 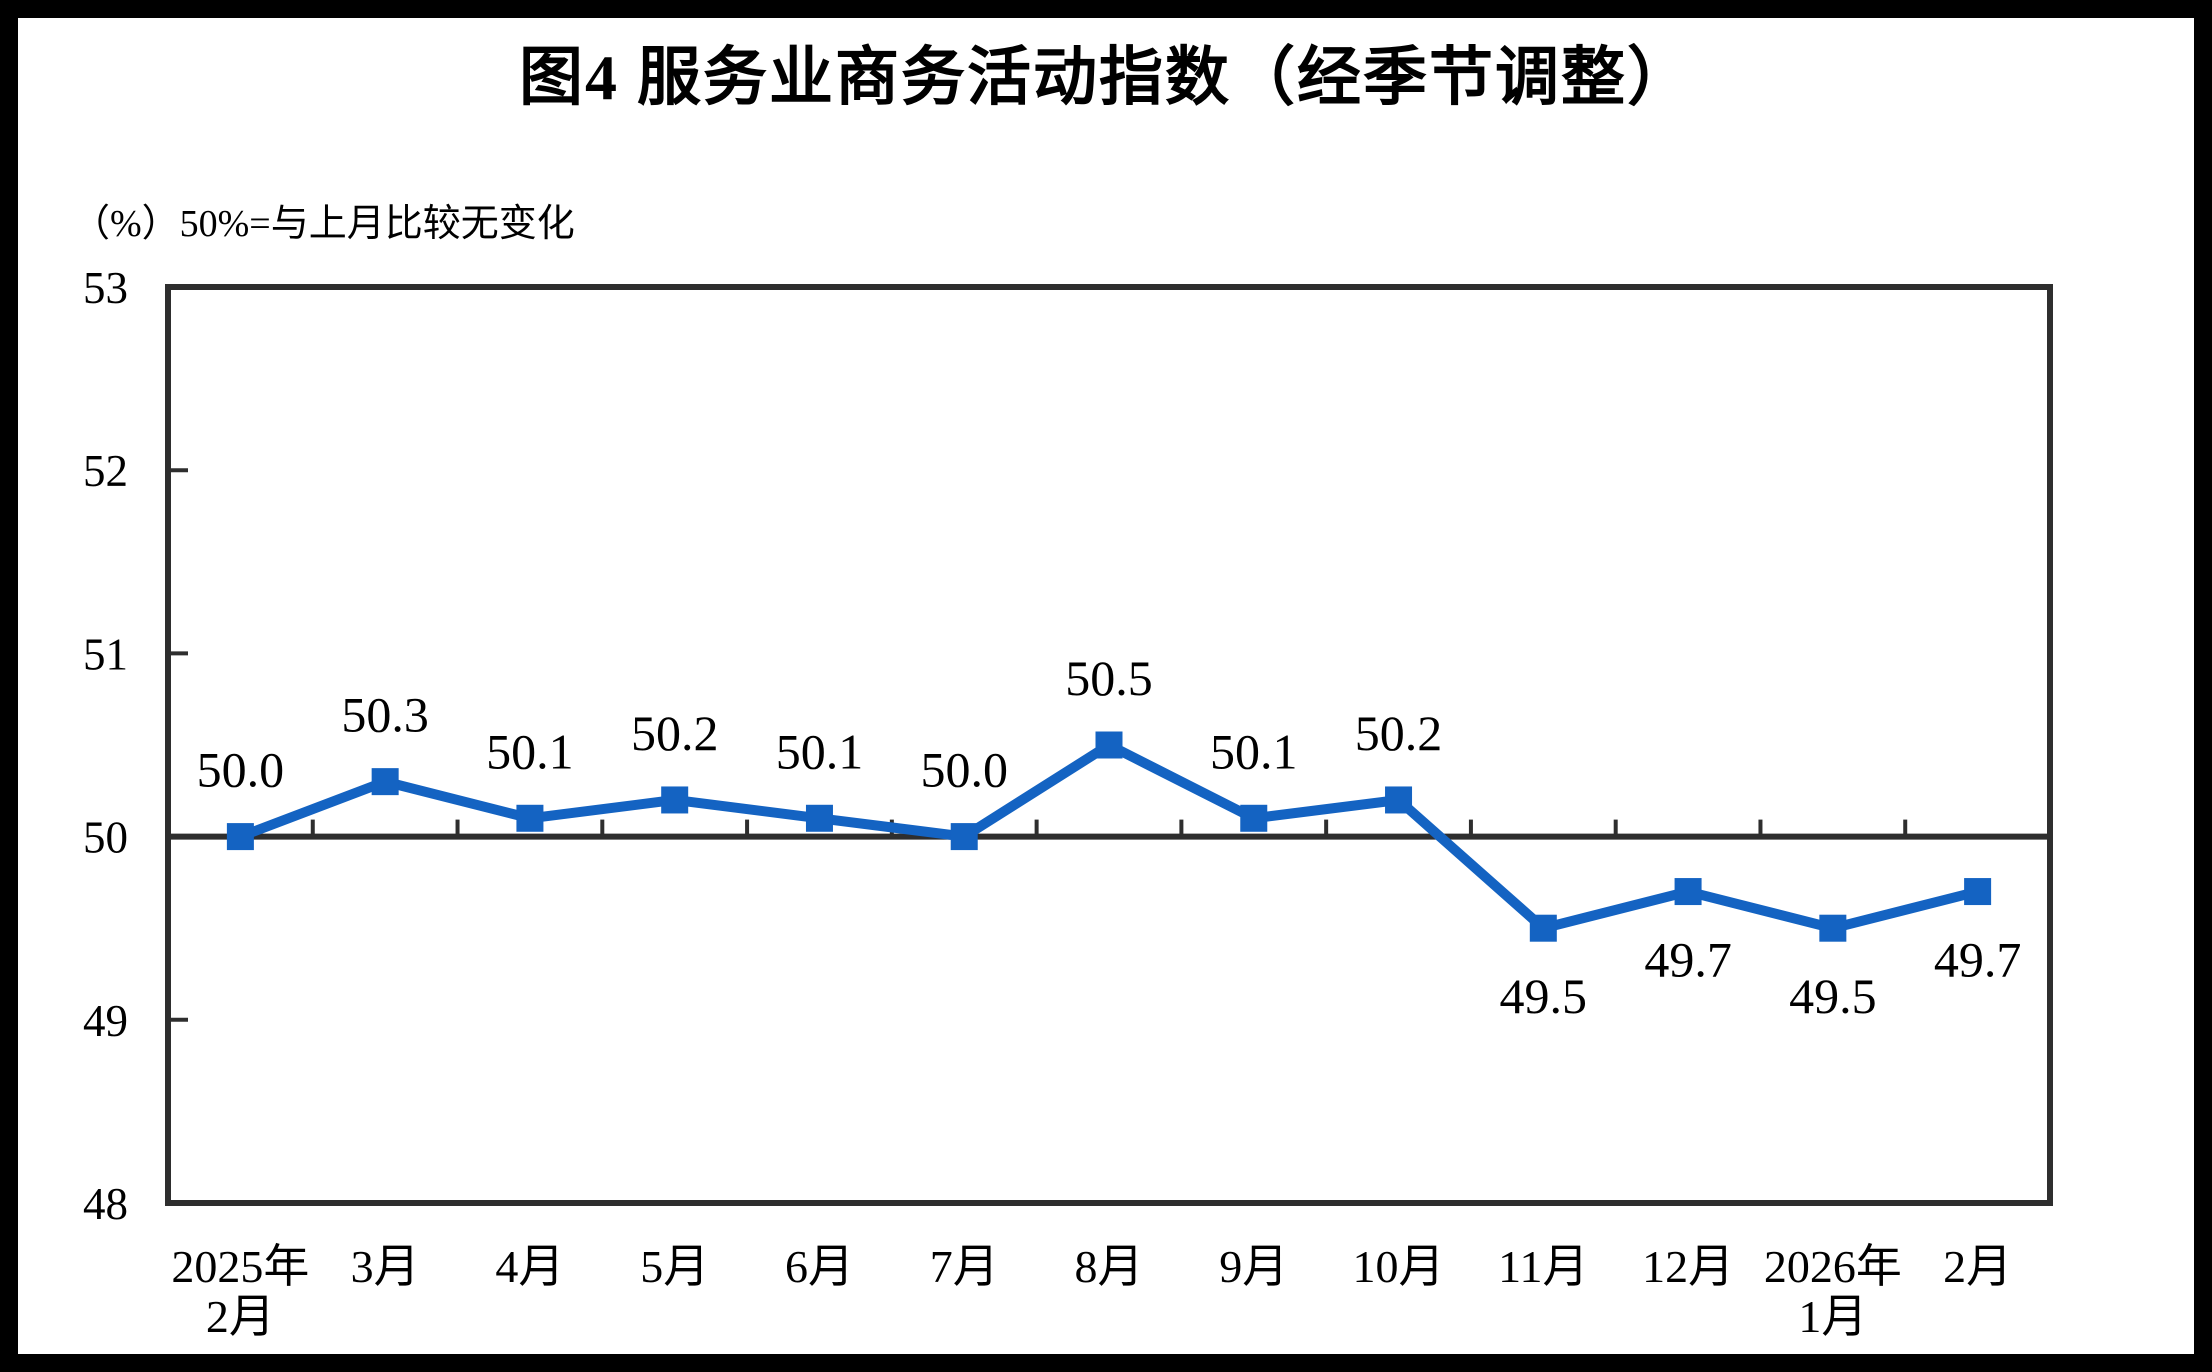 I want to click on x-axis-category-label: 10月, so click(x=1399, y=1266).